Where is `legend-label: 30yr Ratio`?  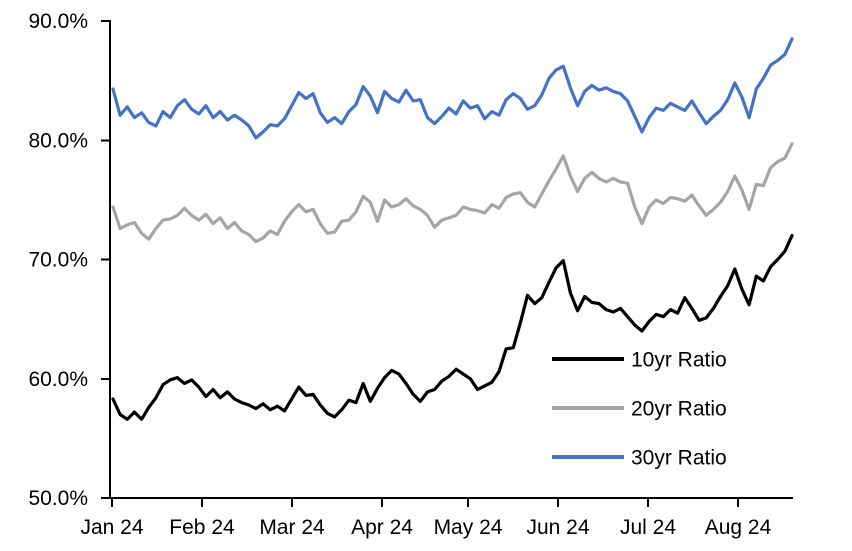 legend-label: 30yr Ratio is located at coordinates (679, 458).